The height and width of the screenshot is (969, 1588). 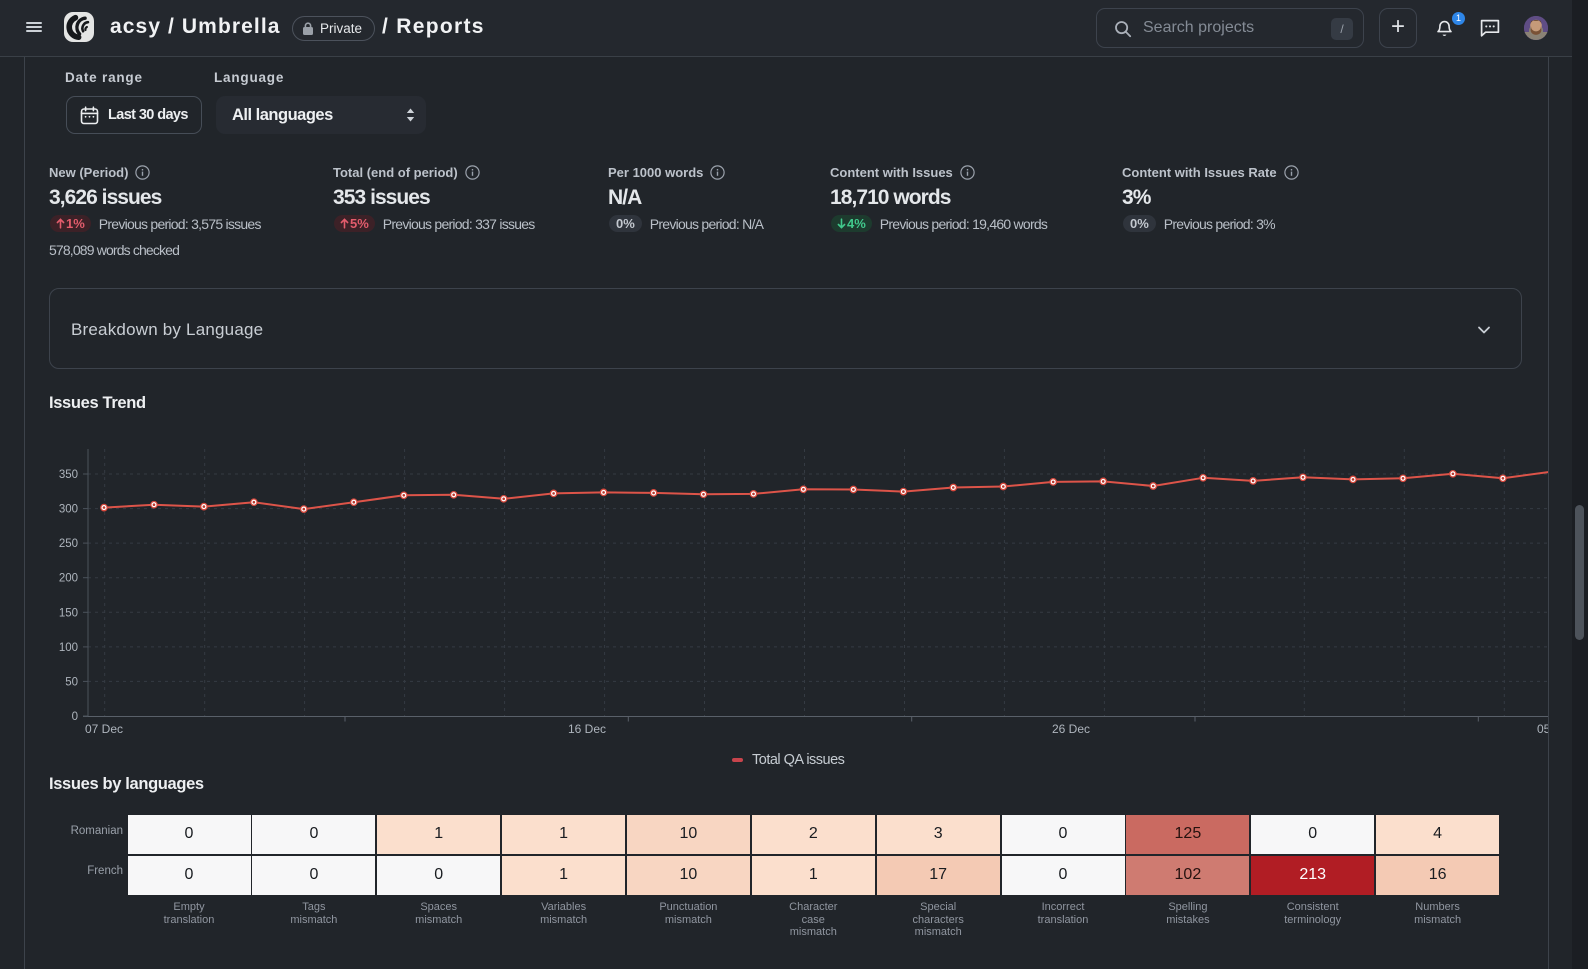 What do you see at coordinates (68, 475) in the screenshot?
I see `svg-text: 350` at bounding box center [68, 475].